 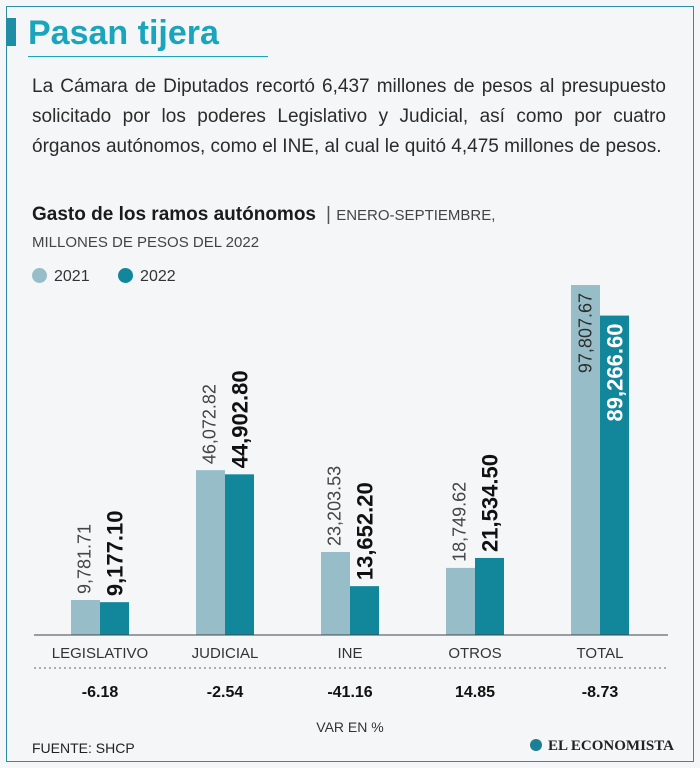 I want to click on variation-value-legislativo: -6.18, so click(x=100, y=692).